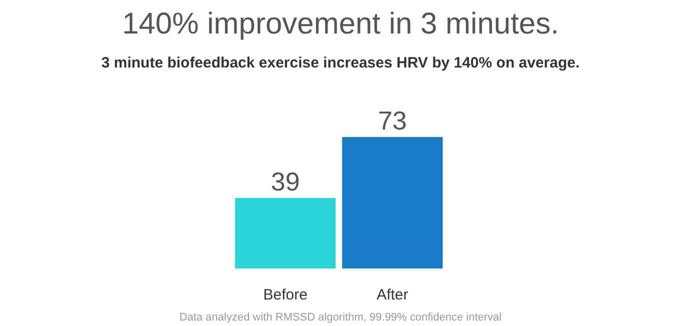  What do you see at coordinates (340, 63) in the screenshot?
I see `chart-subtitle: 3 minute biofeedback exercise increases HRV by 140% on average.` at bounding box center [340, 63].